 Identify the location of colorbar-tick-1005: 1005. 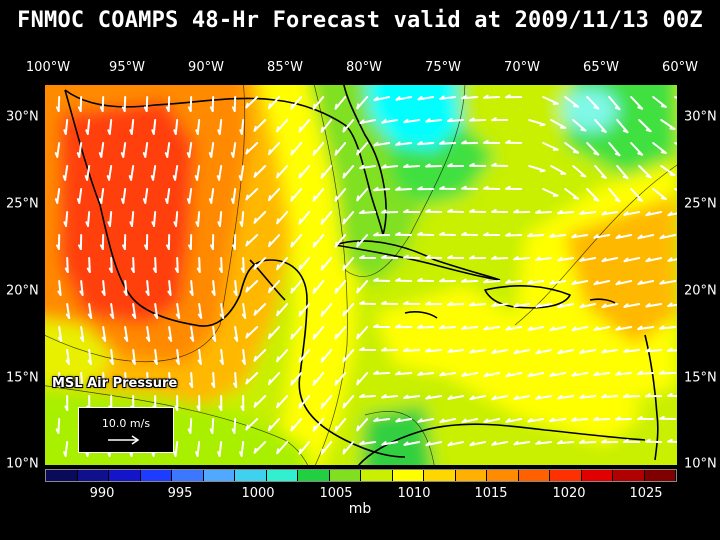
(336, 493).